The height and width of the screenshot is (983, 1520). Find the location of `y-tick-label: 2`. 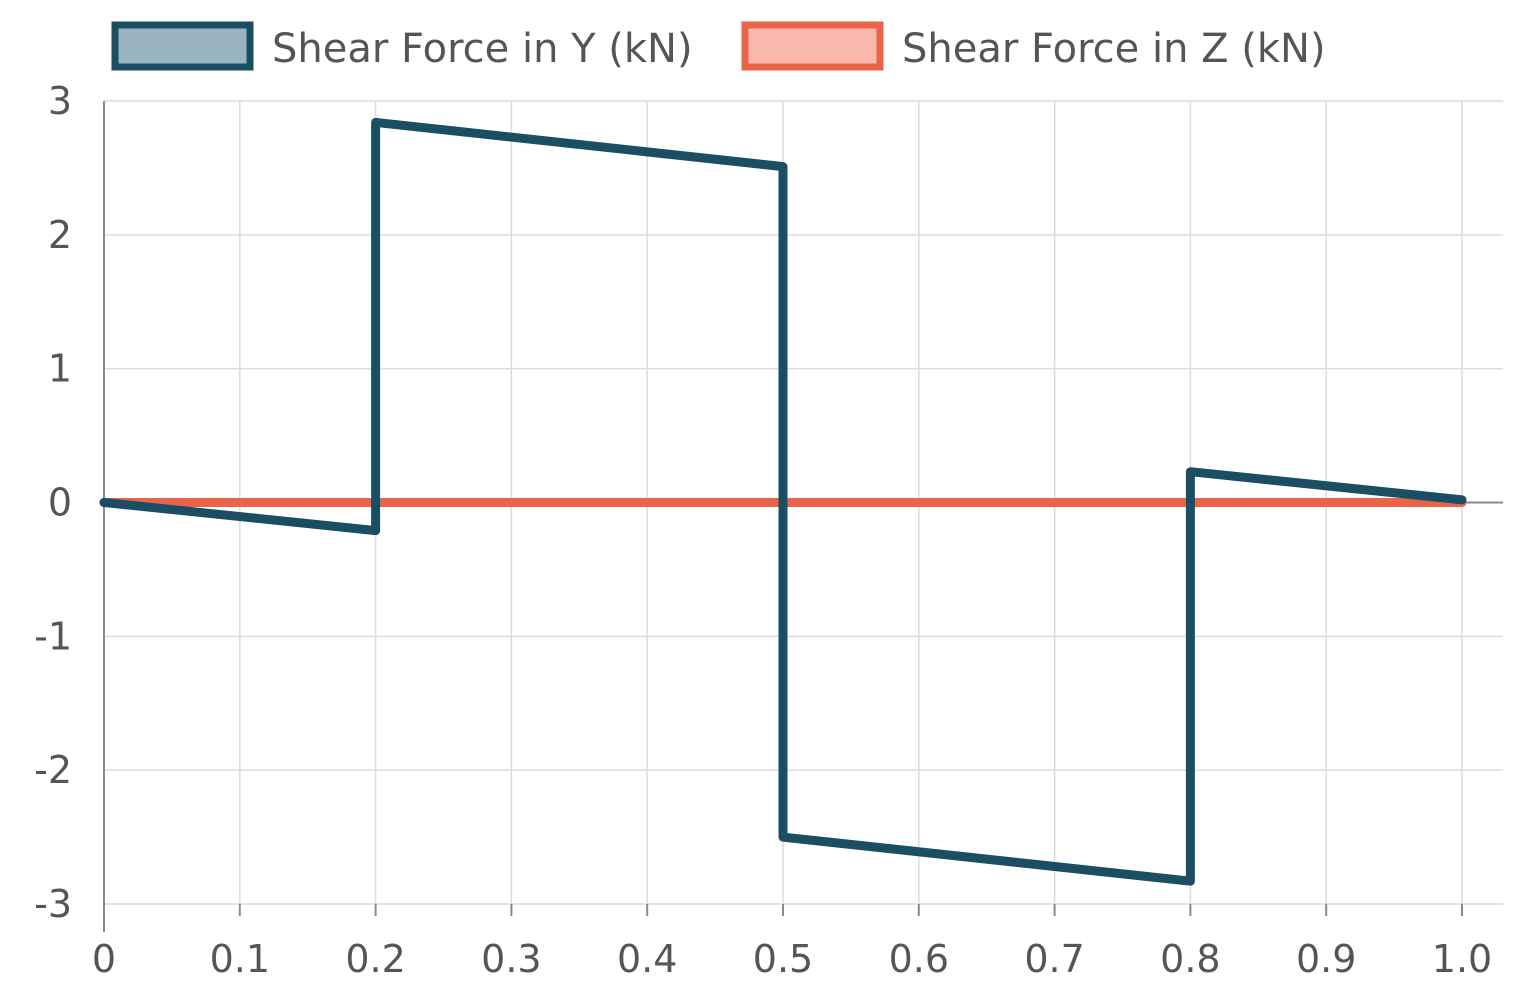

y-tick-label: 2 is located at coordinates (60, 235).